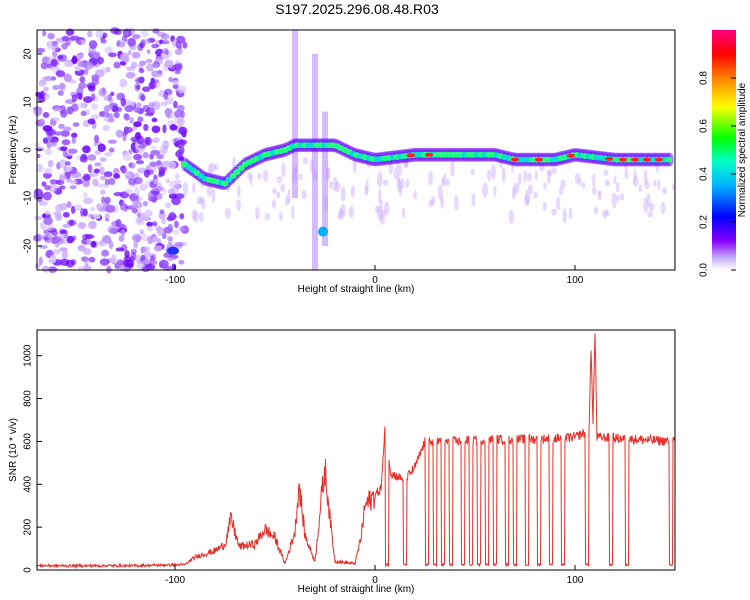 The width and height of the screenshot is (750, 600). What do you see at coordinates (28, 484) in the screenshot?
I see `snr-y-tick-label: 400` at bounding box center [28, 484].